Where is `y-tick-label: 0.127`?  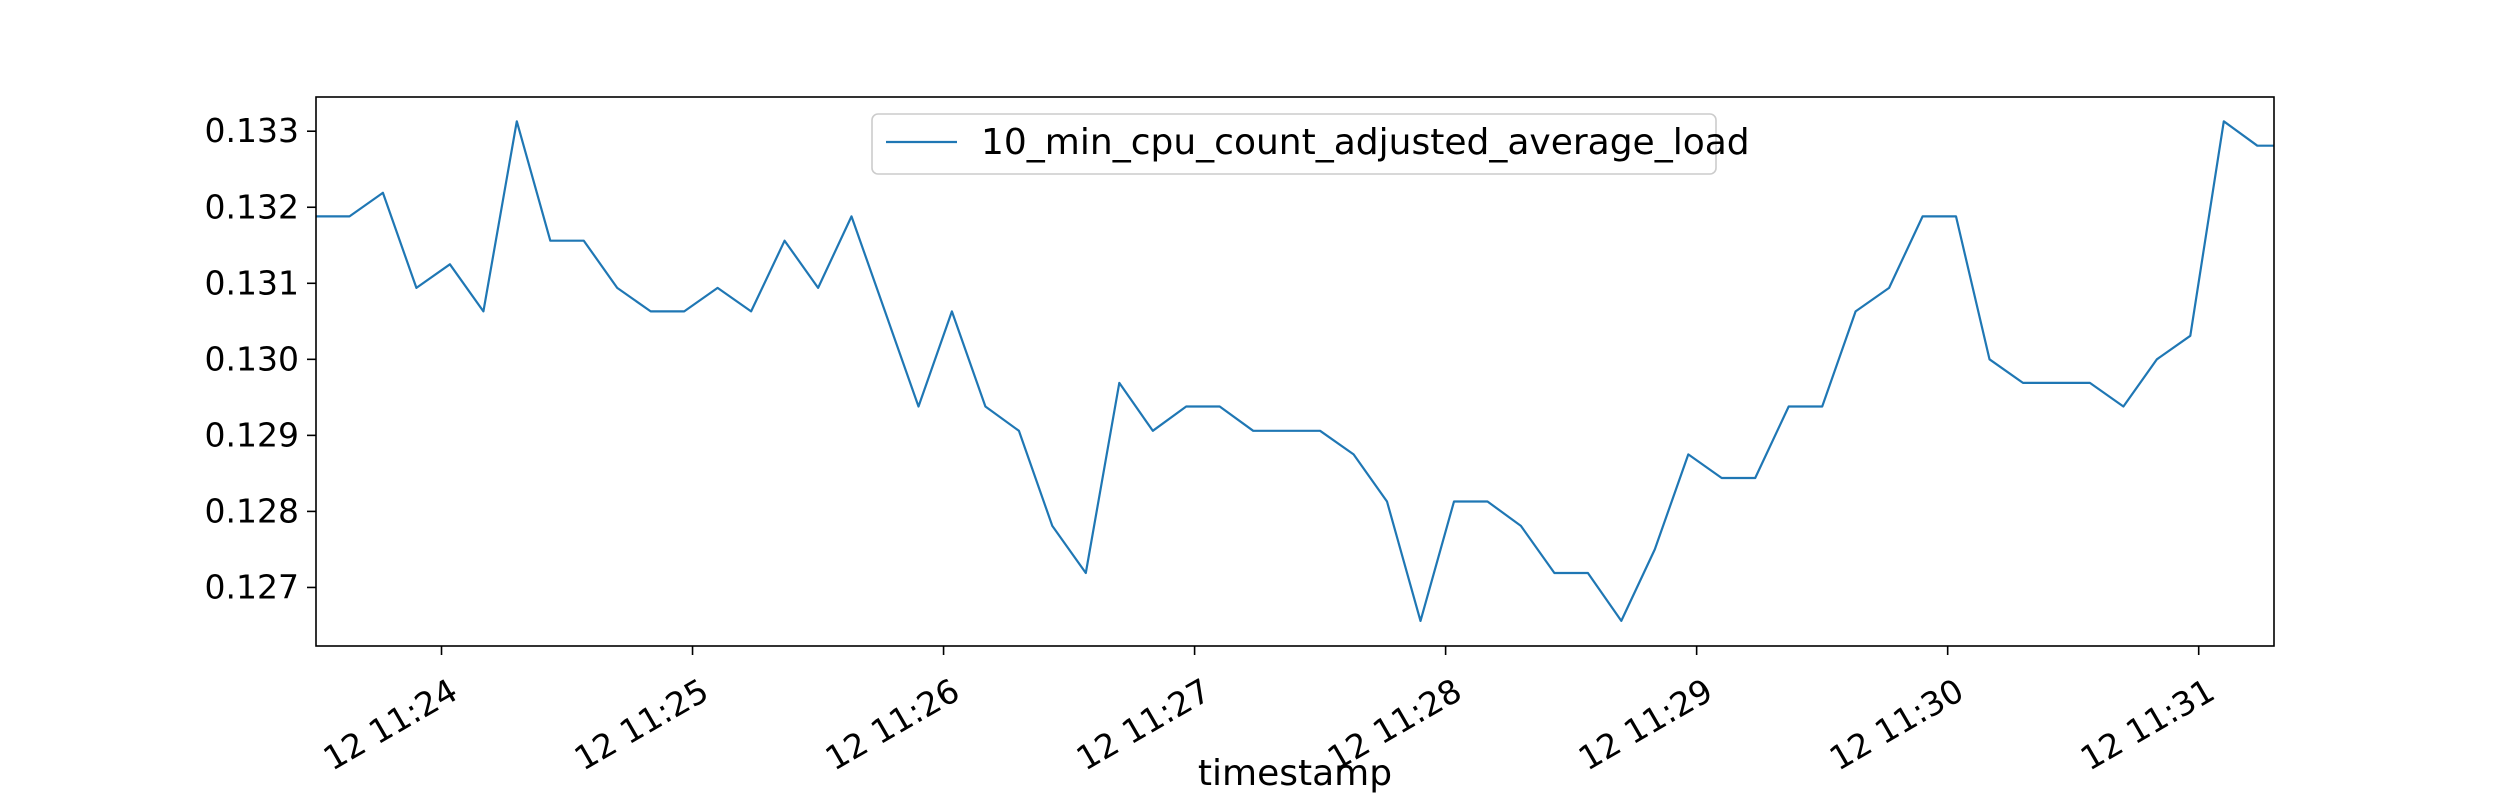 y-tick-label: 0.127 is located at coordinates (252, 586).